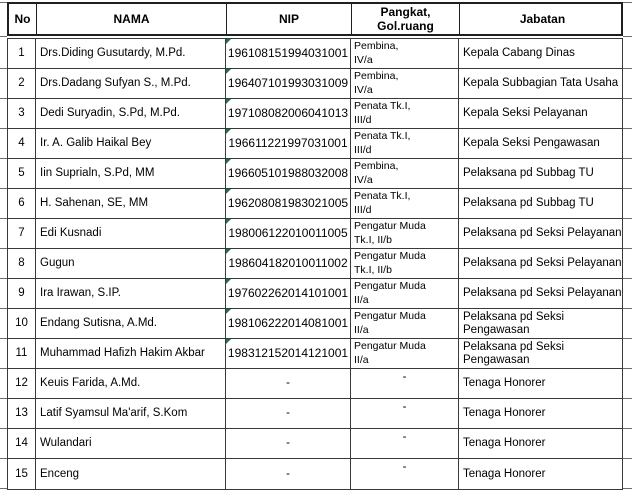  I want to click on cell-nama: Keuis Farida, A.Md., so click(131, 383).